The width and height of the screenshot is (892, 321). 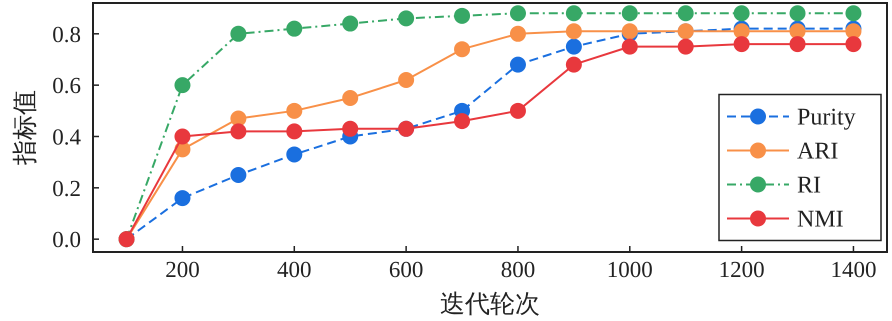 I want to click on xtick: 1200, so click(x=741, y=269).